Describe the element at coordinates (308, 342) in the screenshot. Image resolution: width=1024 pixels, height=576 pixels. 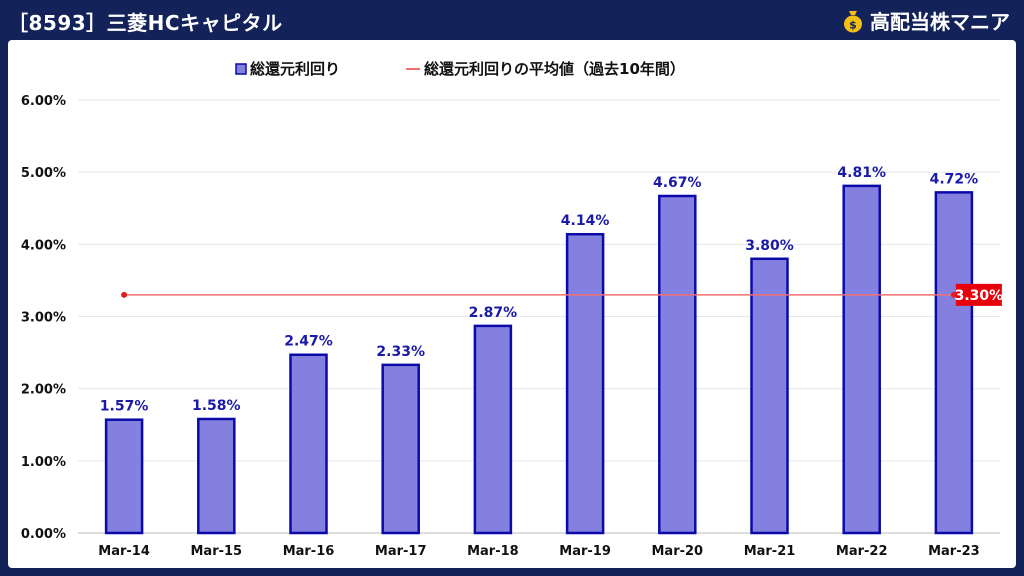
I see `data-label: 2.47%` at that location.